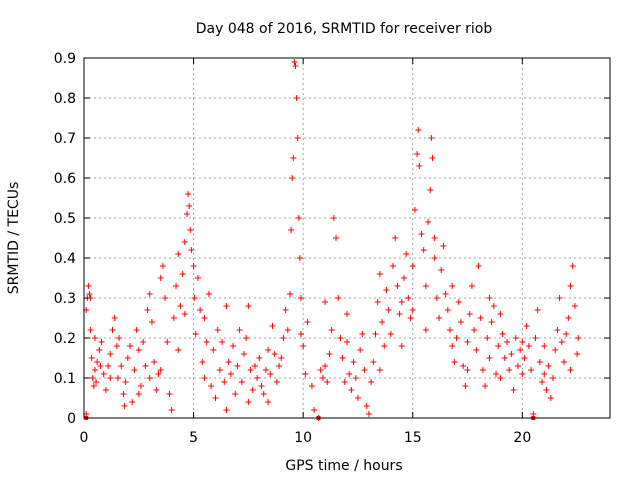  Describe the element at coordinates (65, 299) in the screenshot. I see `y-tick-label: 0.3` at that location.